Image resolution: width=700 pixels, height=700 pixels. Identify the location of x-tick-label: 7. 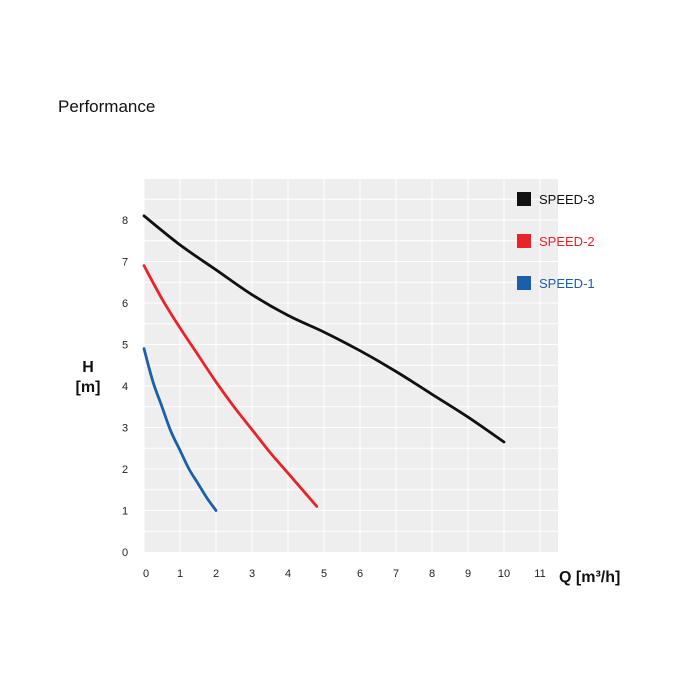
(396, 574).